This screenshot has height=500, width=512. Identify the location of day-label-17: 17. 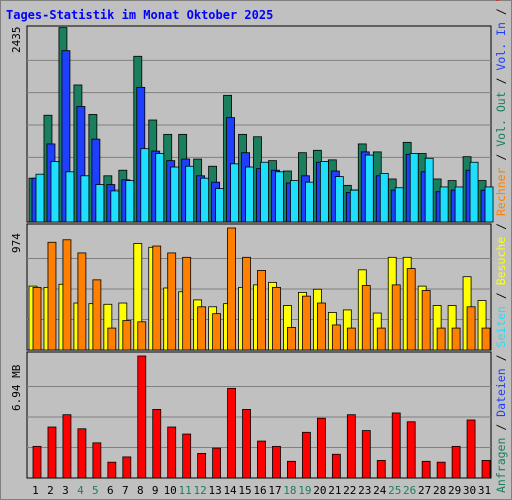
(274, 490).